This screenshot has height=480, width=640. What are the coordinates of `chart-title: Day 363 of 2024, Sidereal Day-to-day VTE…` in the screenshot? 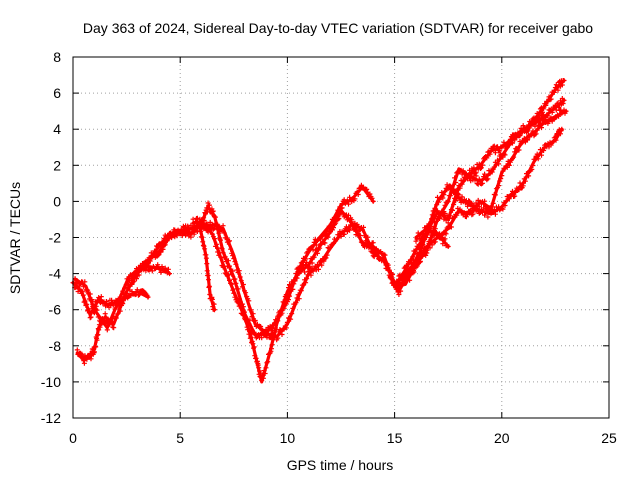 It's located at (338, 28).